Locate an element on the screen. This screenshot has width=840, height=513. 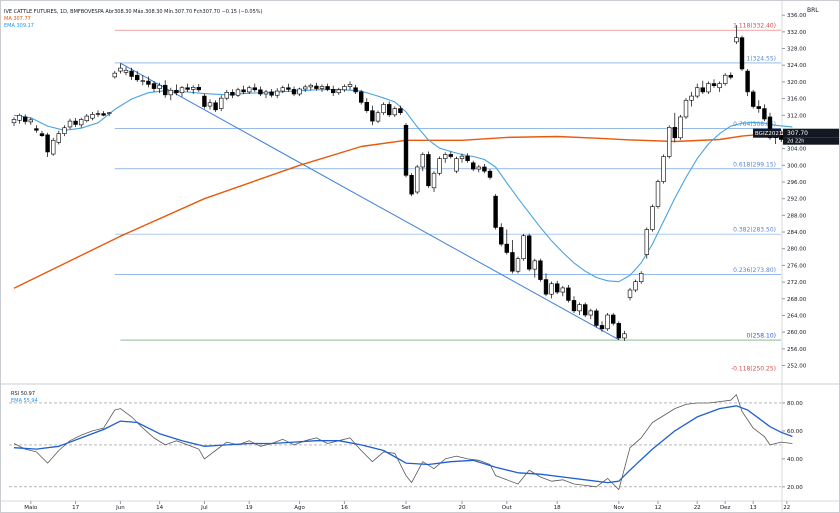
currency-label: BRL is located at coordinates (813, 10).